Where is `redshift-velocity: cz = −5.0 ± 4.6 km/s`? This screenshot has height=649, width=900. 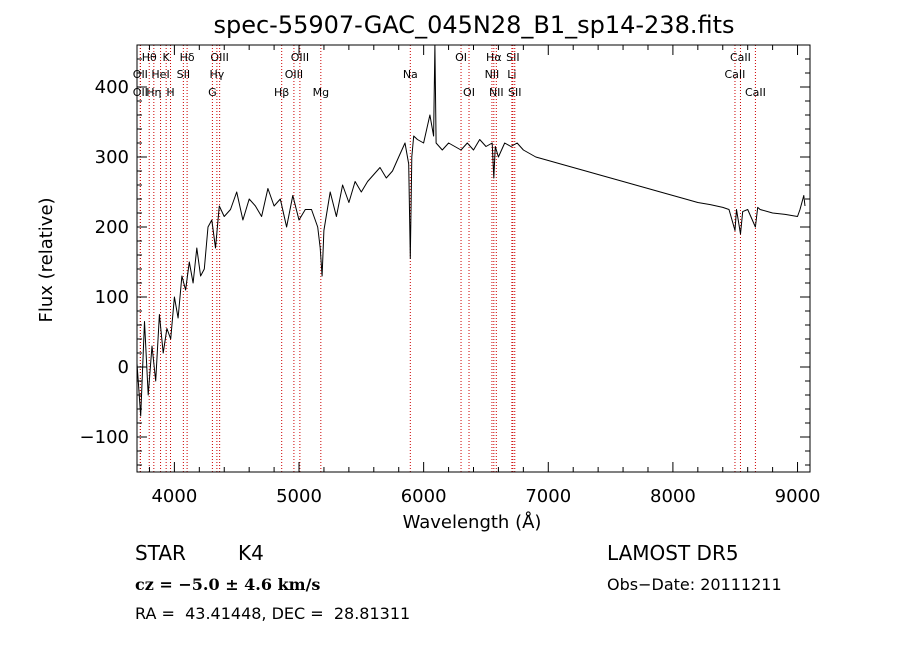
redshift-velocity: cz = −5.0 ± 4.6 km/s is located at coordinates (228, 584).